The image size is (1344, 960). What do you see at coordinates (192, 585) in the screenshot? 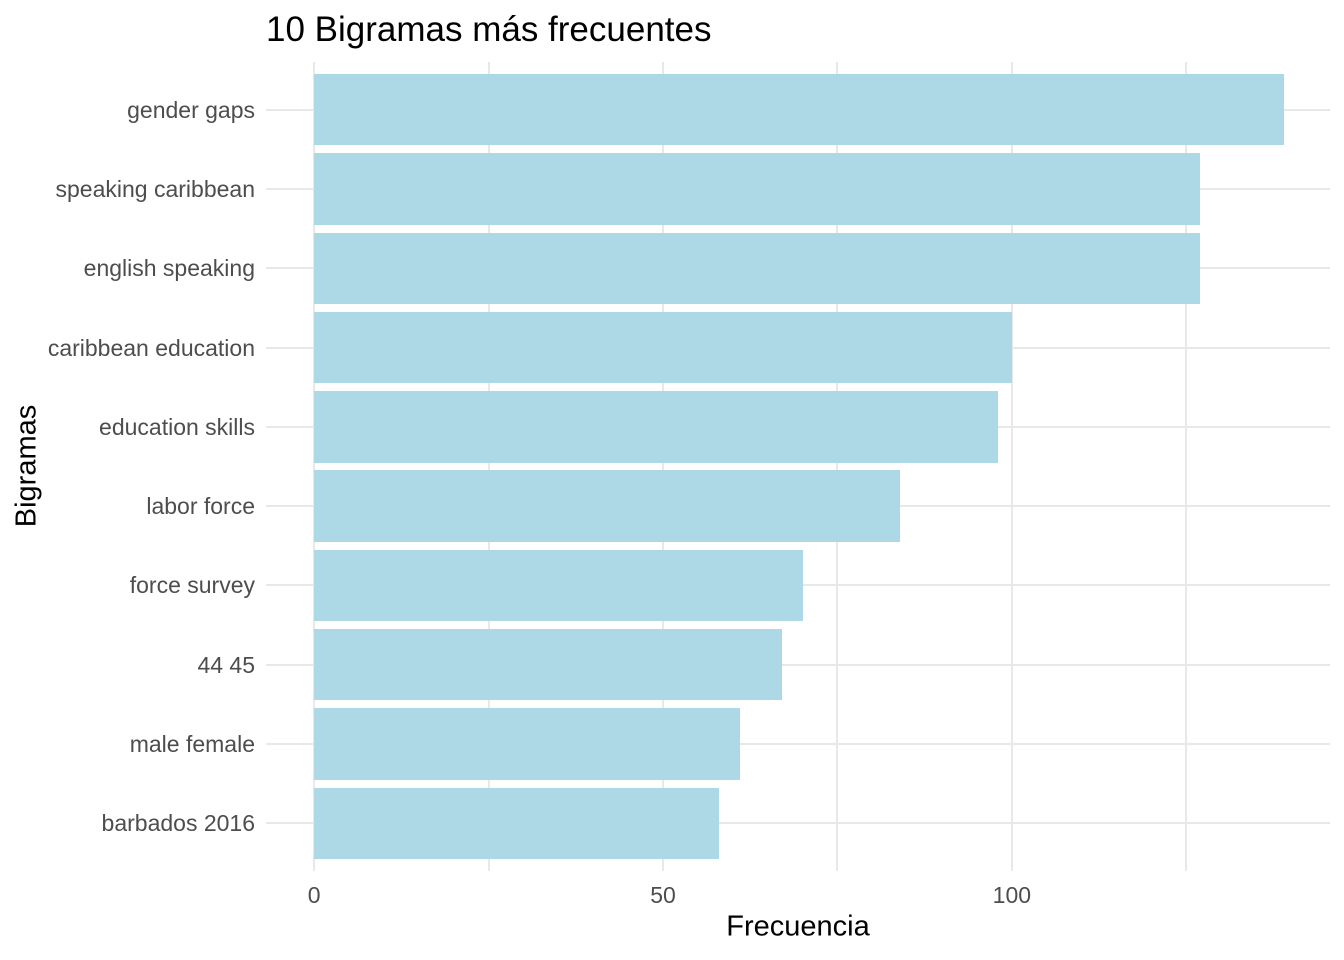
I see `y-tick-label: force survey` at bounding box center [192, 585].